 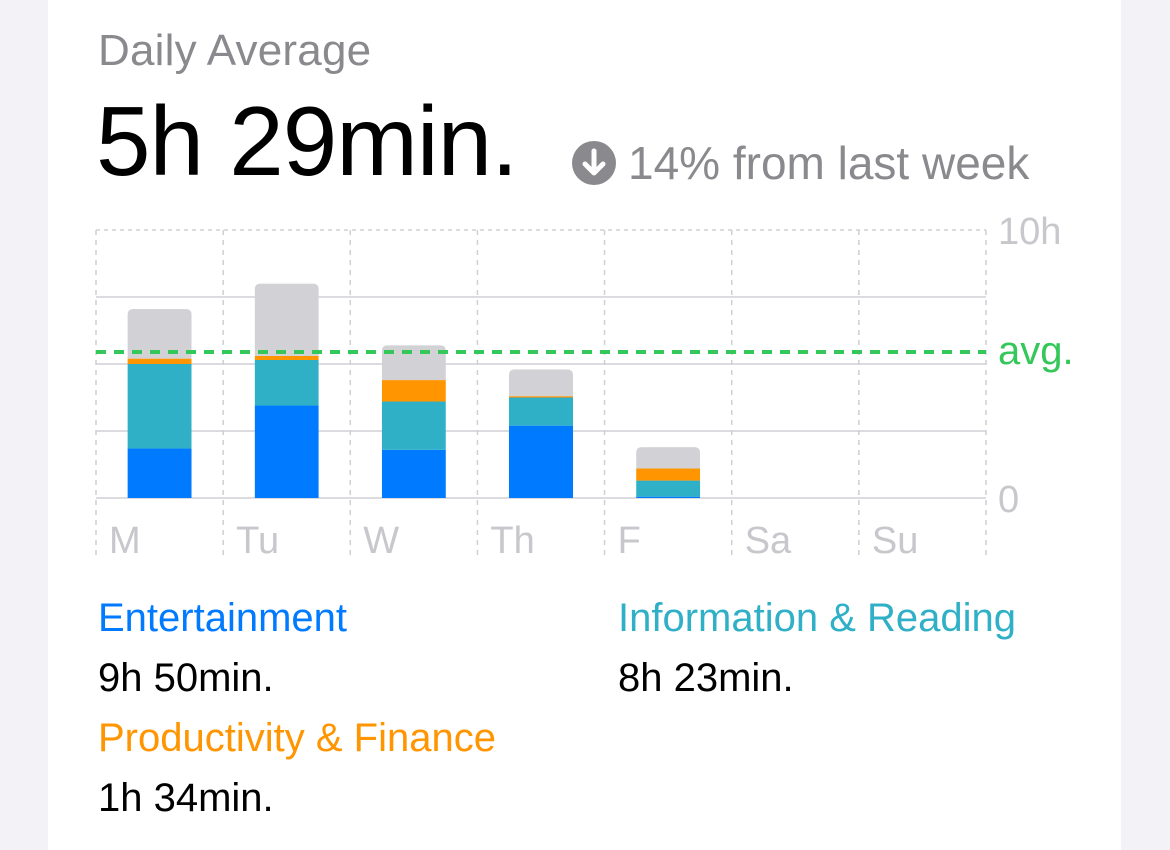 I want to click on x-axis-labels: M Tu W Th F Sa Su, so click(x=513, y=541).